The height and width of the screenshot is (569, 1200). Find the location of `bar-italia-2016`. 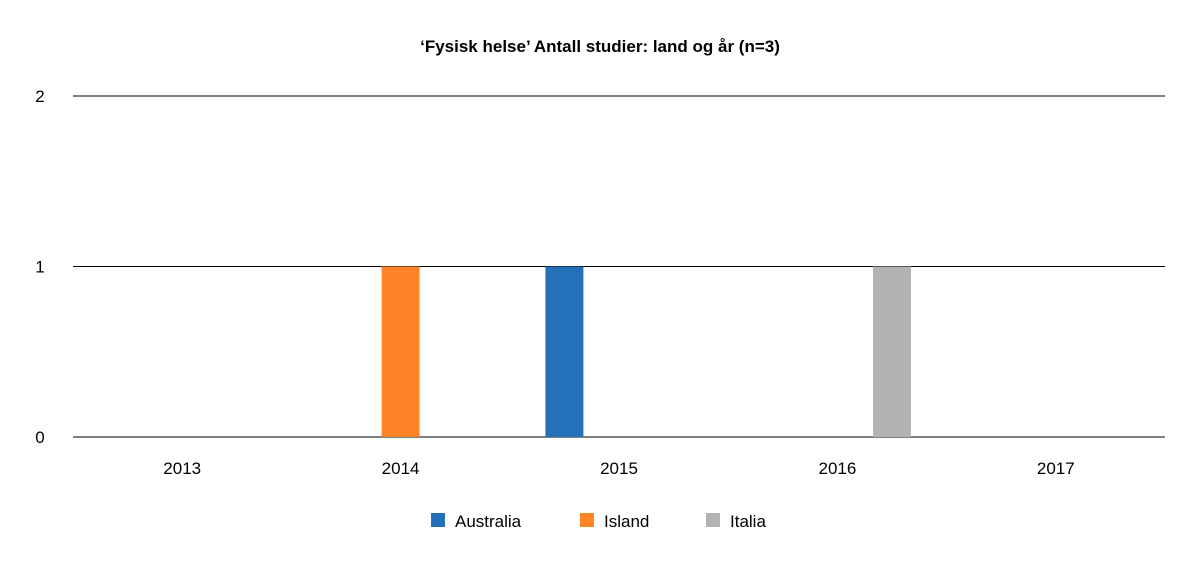

bar-italia-2016 is located at coordinates (892, 351).